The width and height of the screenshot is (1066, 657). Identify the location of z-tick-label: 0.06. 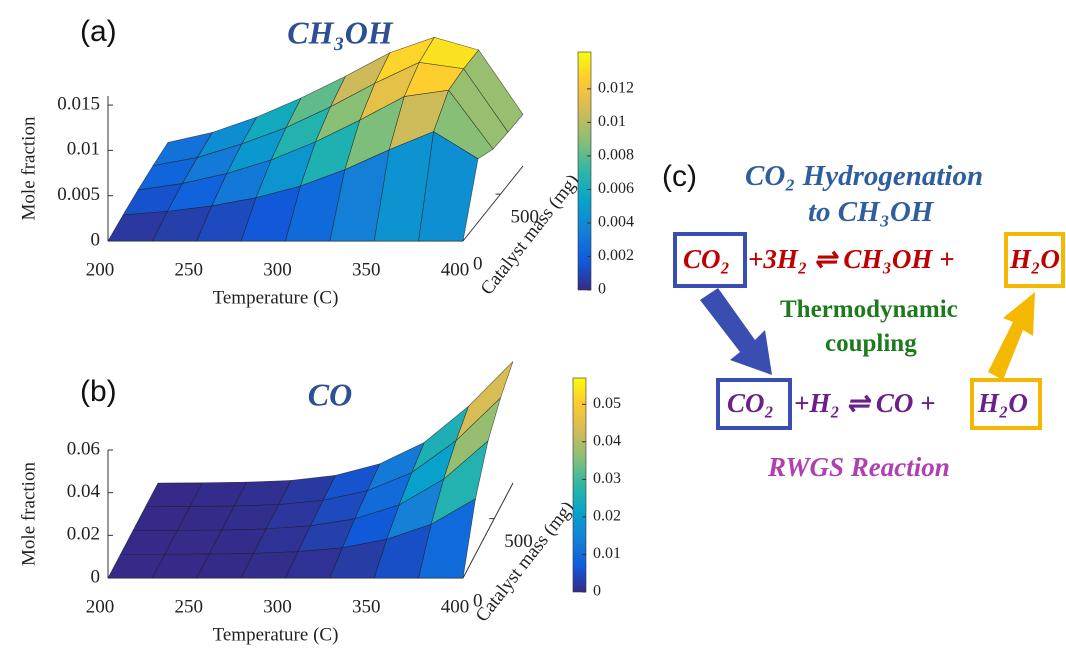
(83, 448).